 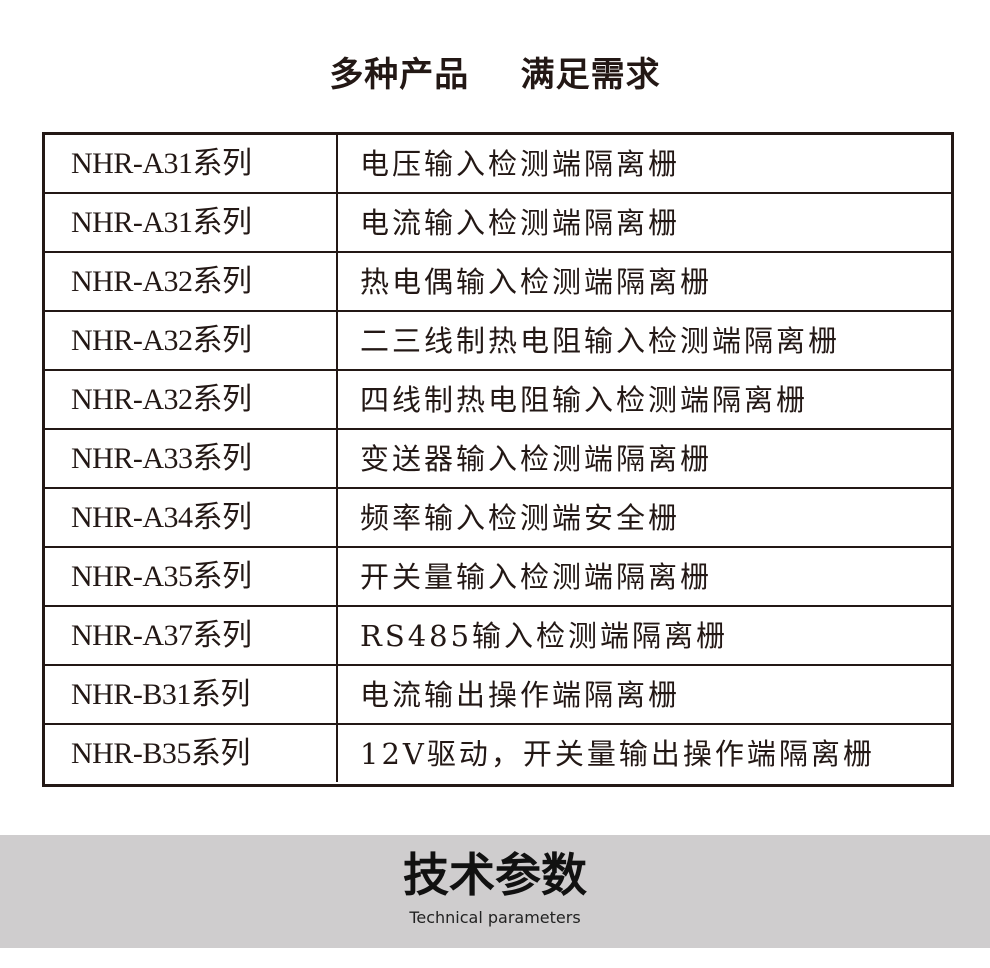 I want to click on description-cell: 电流输出操作端隔离栅, so click(x=520, y=694).